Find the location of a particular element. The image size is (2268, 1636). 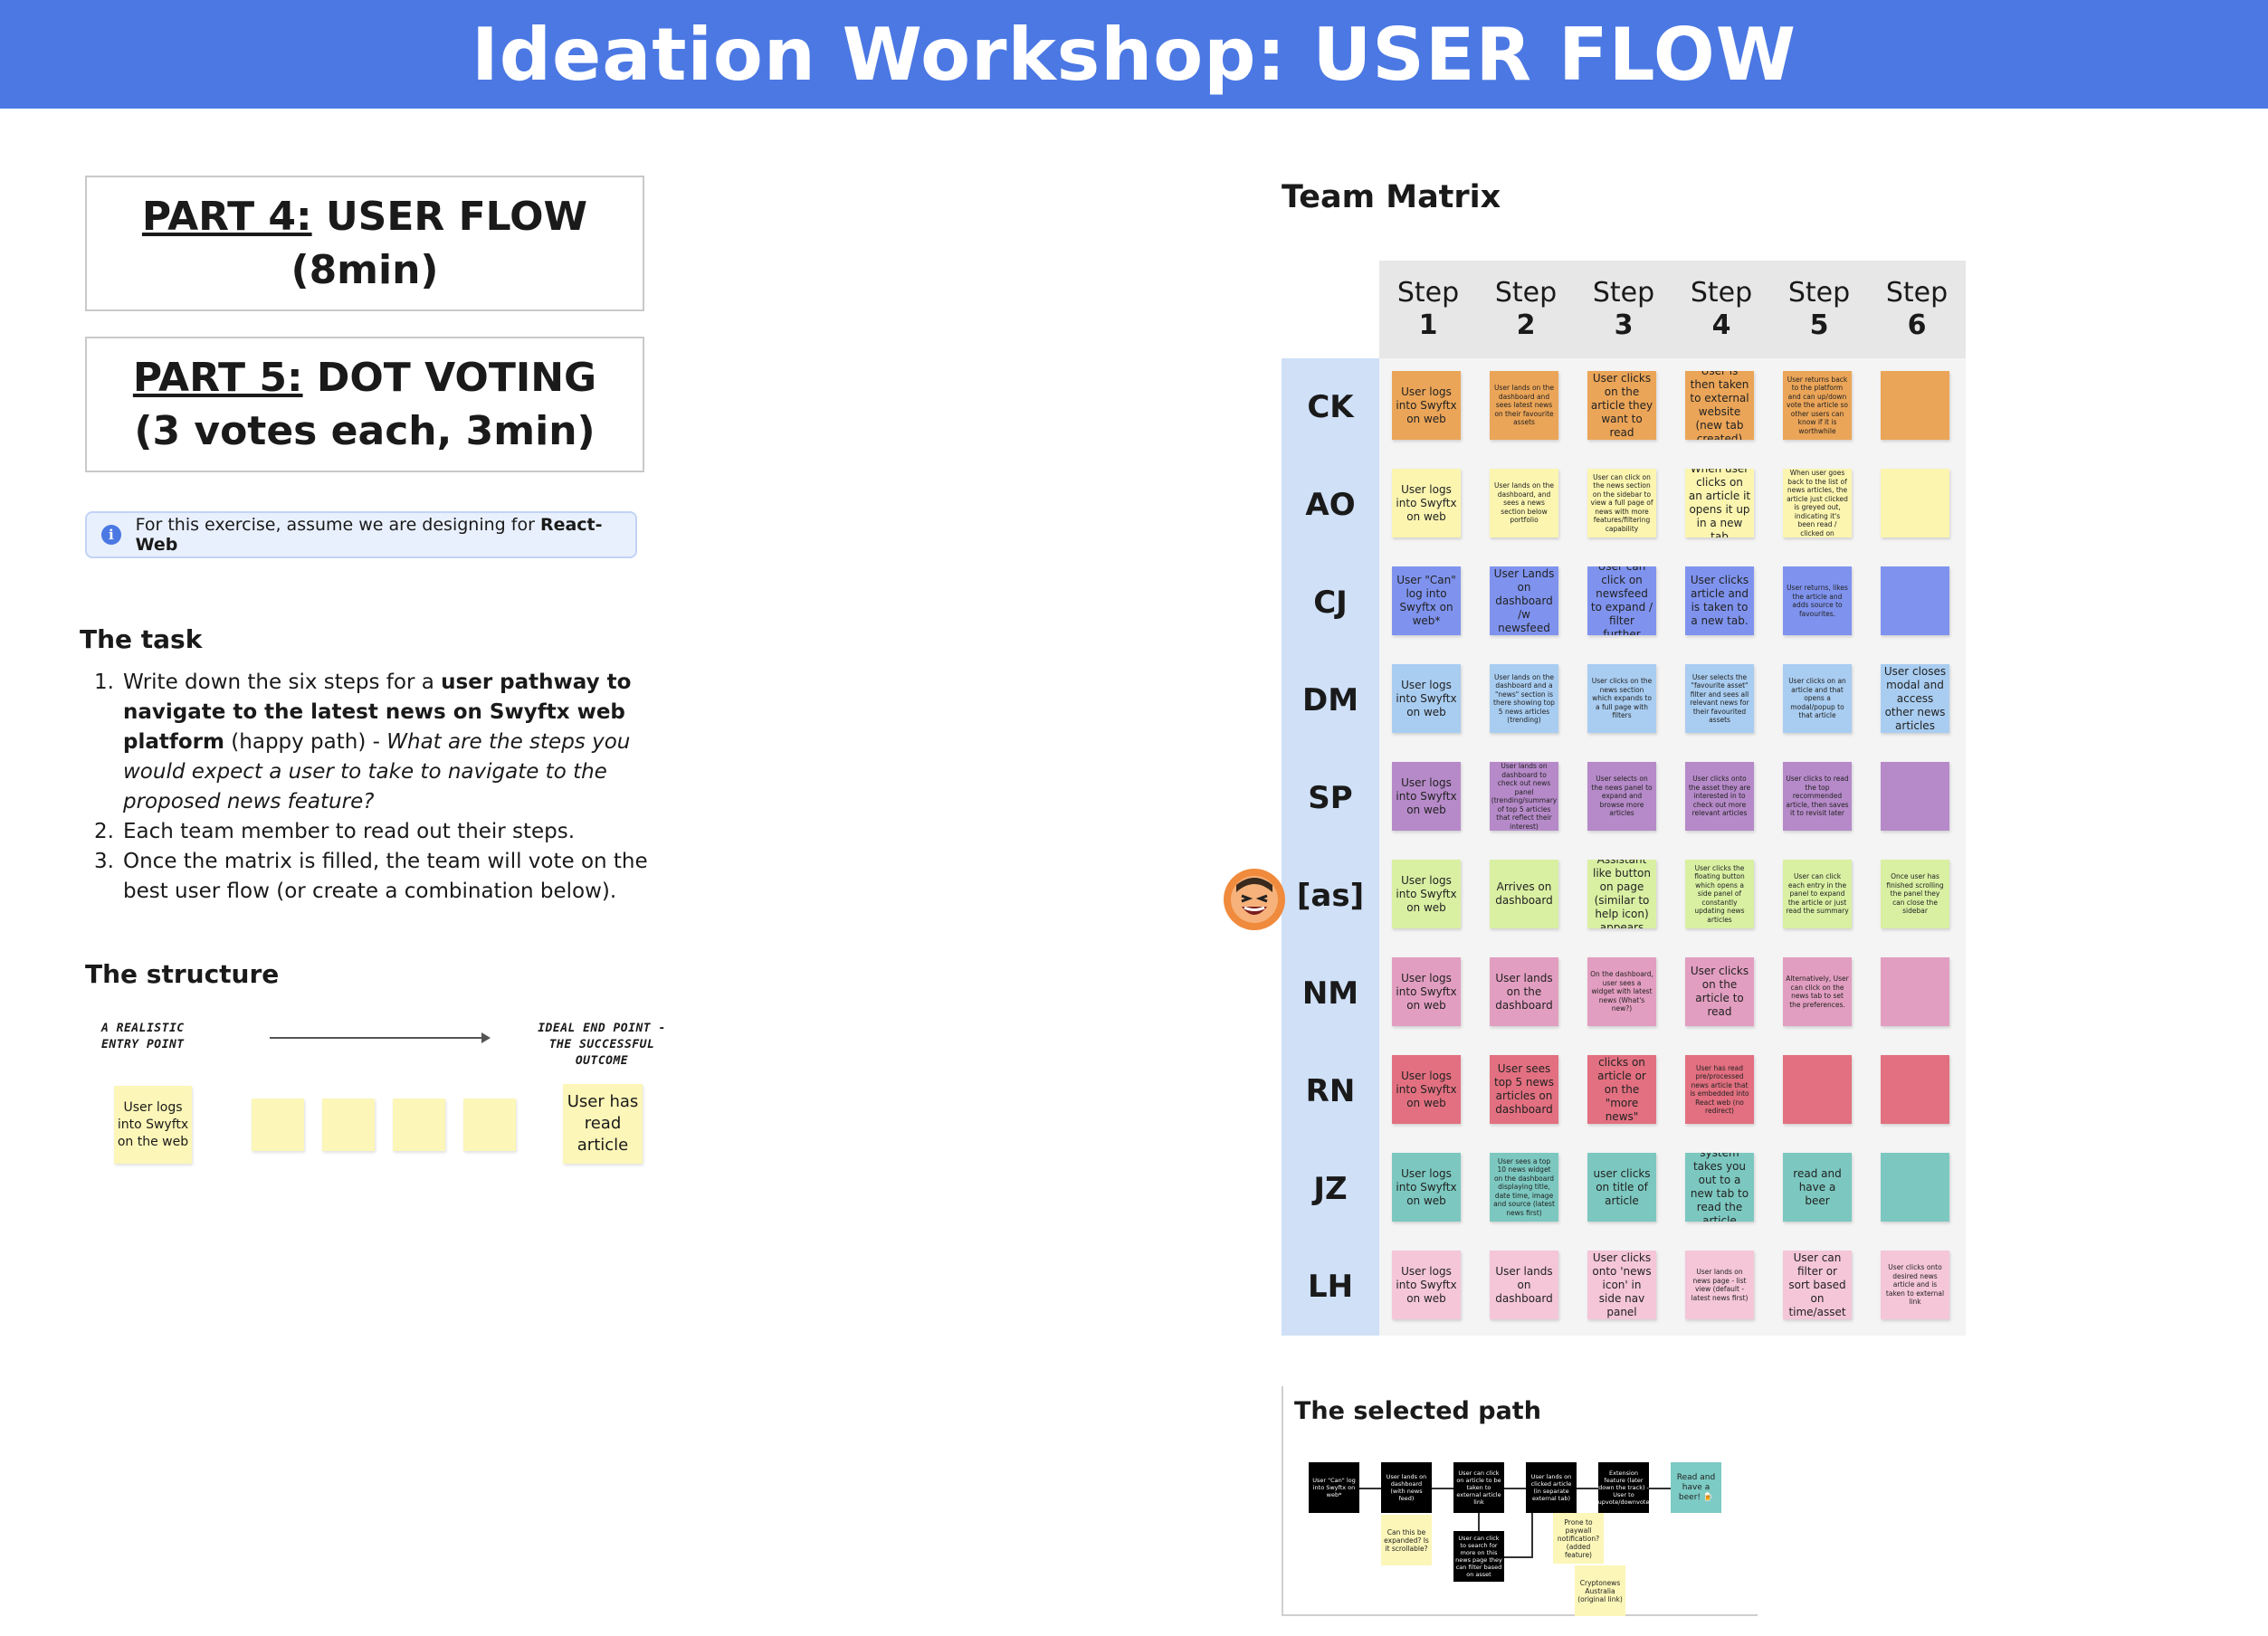

task-item-1-mid: (happy path) - is located at coordinates (306, 742).